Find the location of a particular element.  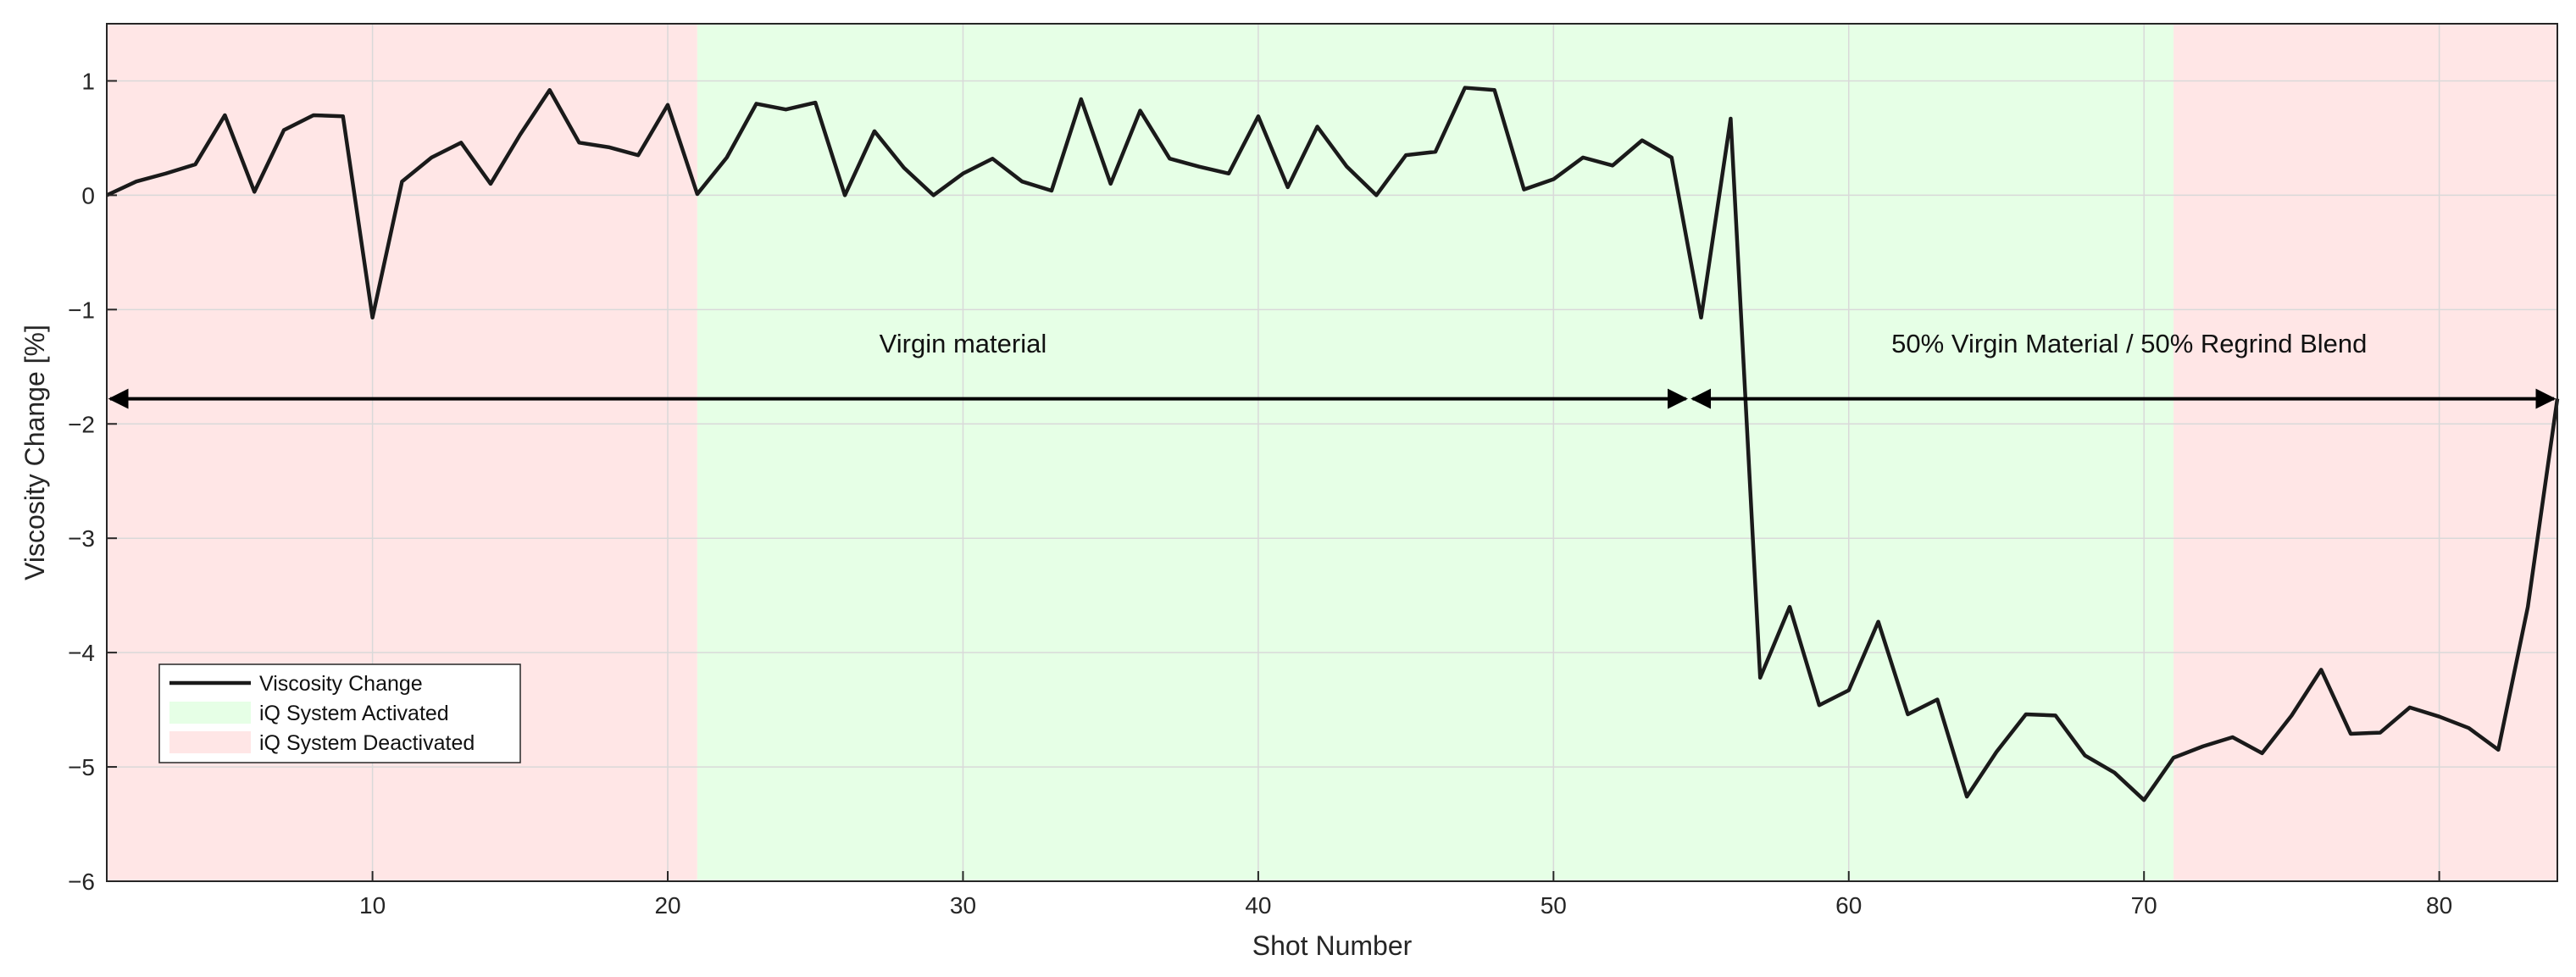

y-tick-label--1: −1 is located at coordinates (81, 310).